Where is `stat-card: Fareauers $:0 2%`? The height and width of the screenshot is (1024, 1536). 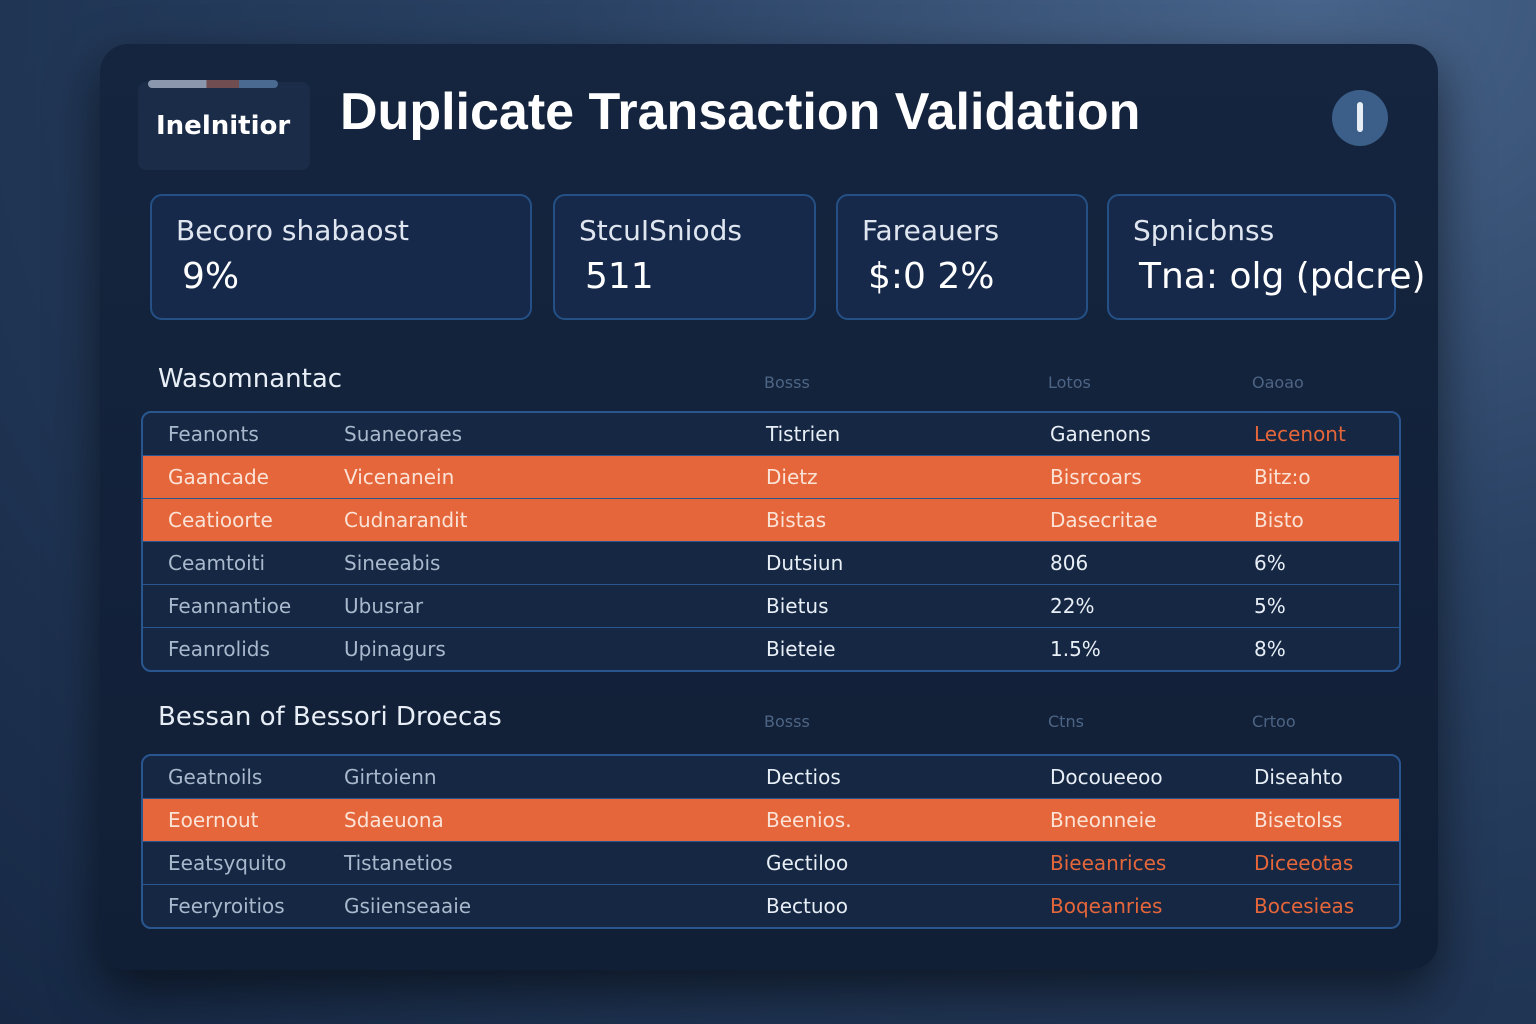 stat-card: Fareauers $:0 2% is located at coordinates (962, 257).